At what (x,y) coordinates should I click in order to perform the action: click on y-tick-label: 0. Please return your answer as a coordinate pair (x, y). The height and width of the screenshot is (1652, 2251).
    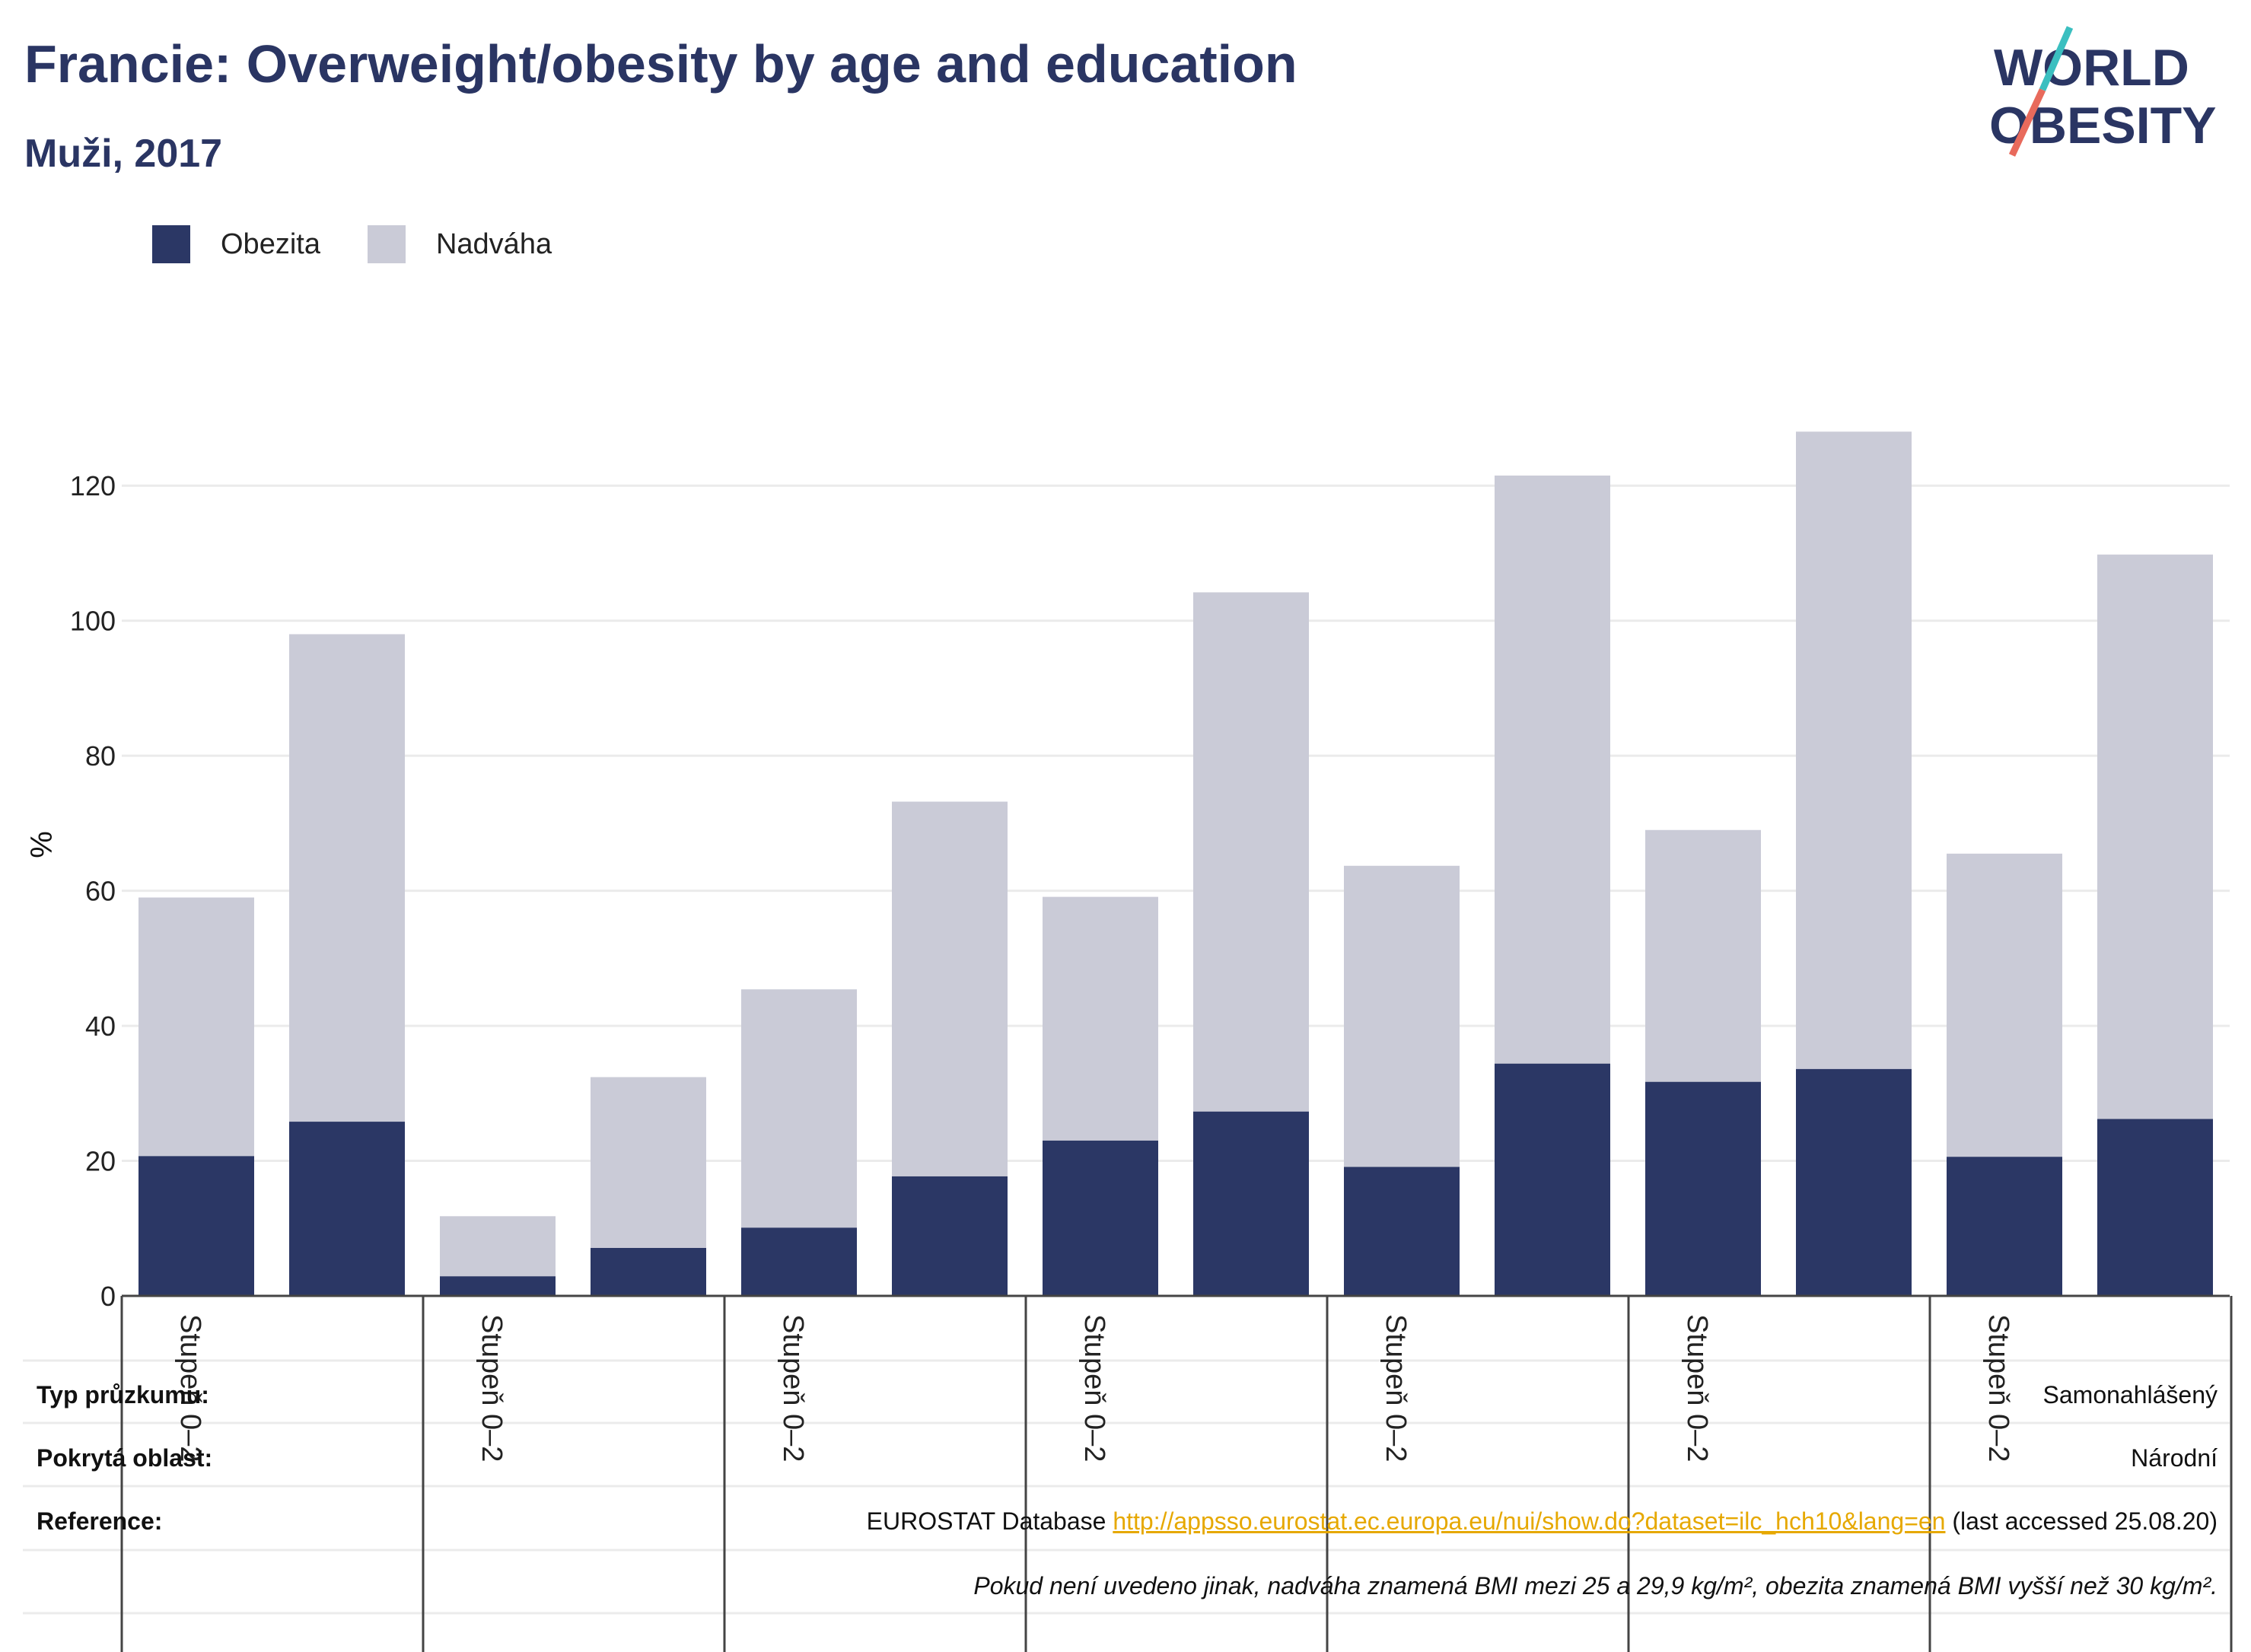
    Looking at the image, I should click on (108, 1296).